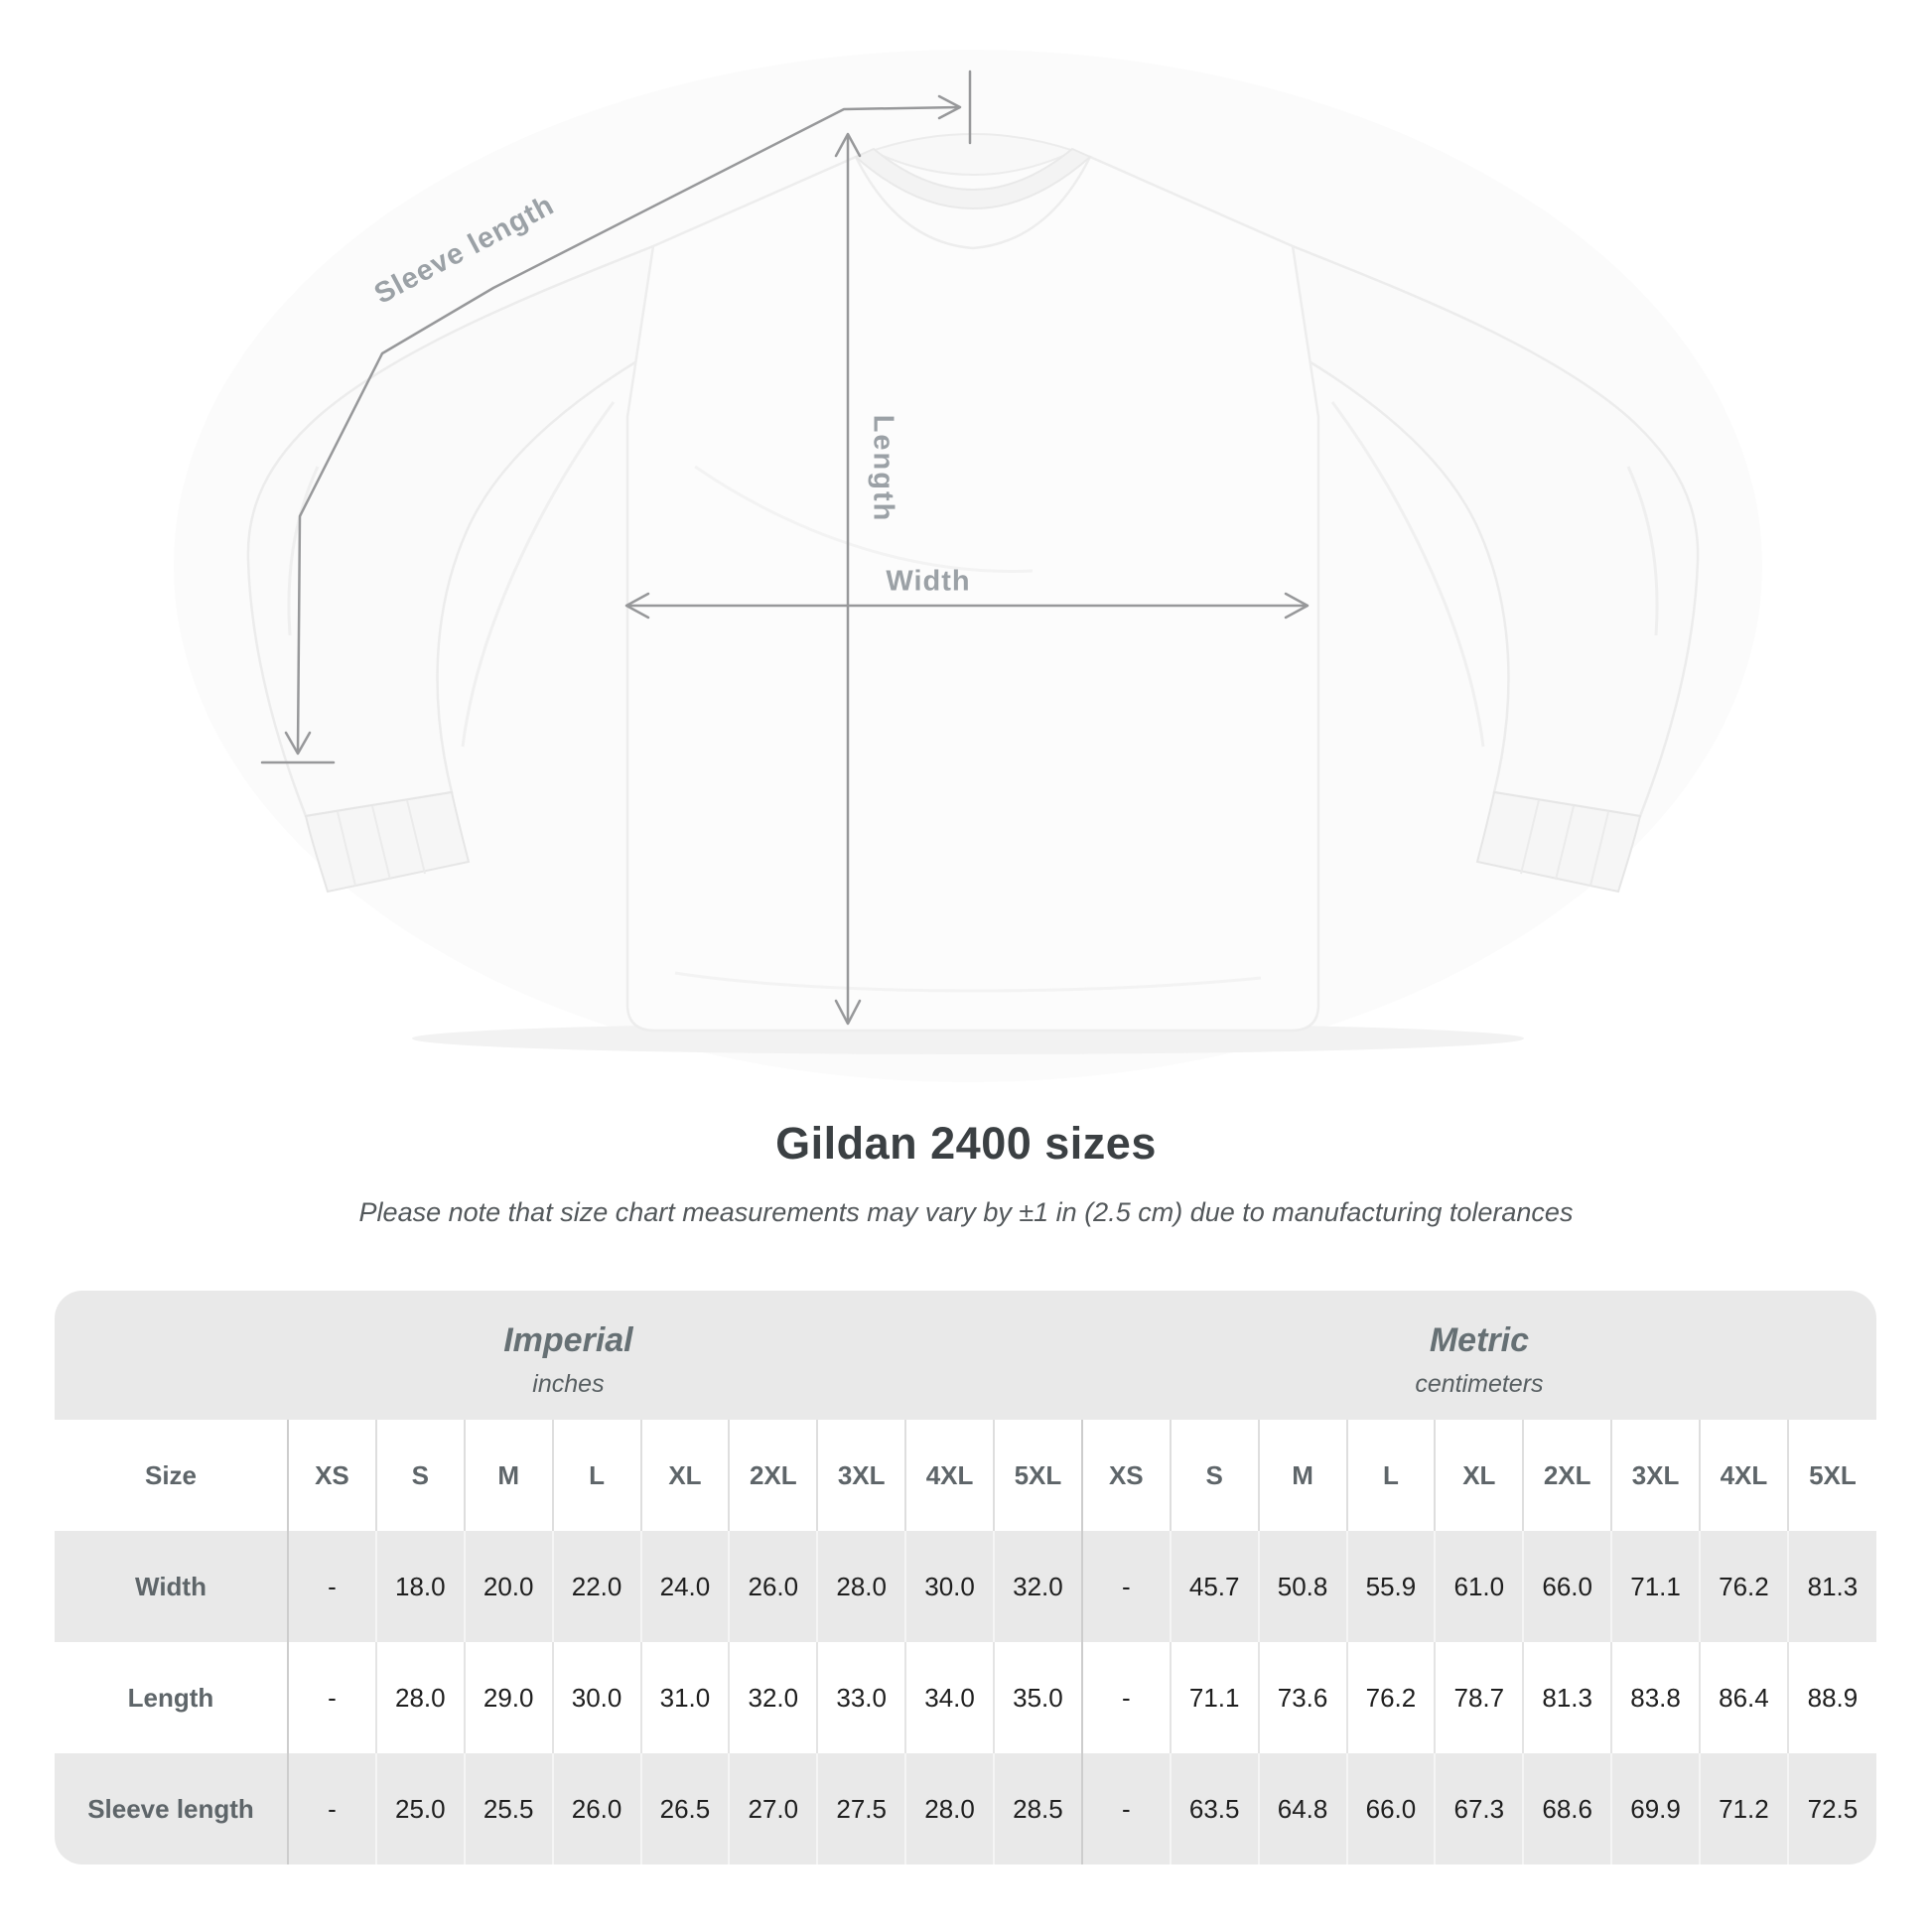 This screenshot has width=1932, height=1932. I want to click on value-cell: 33.0, so click(861, 1698).